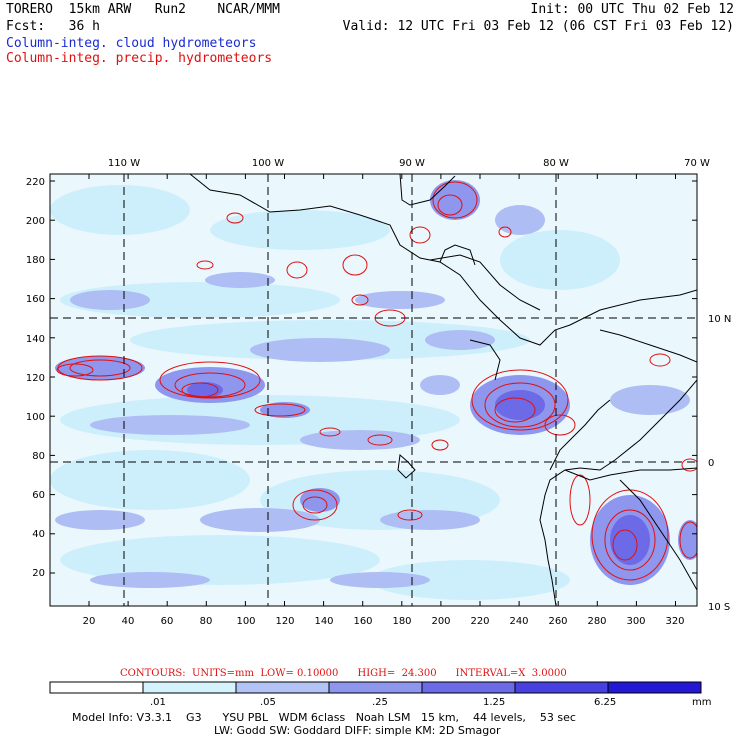  Describe the element at coordinates (511, 673) in the screenshot. I see `contour-interval: INTERVAL=X 3.0000` at that location.